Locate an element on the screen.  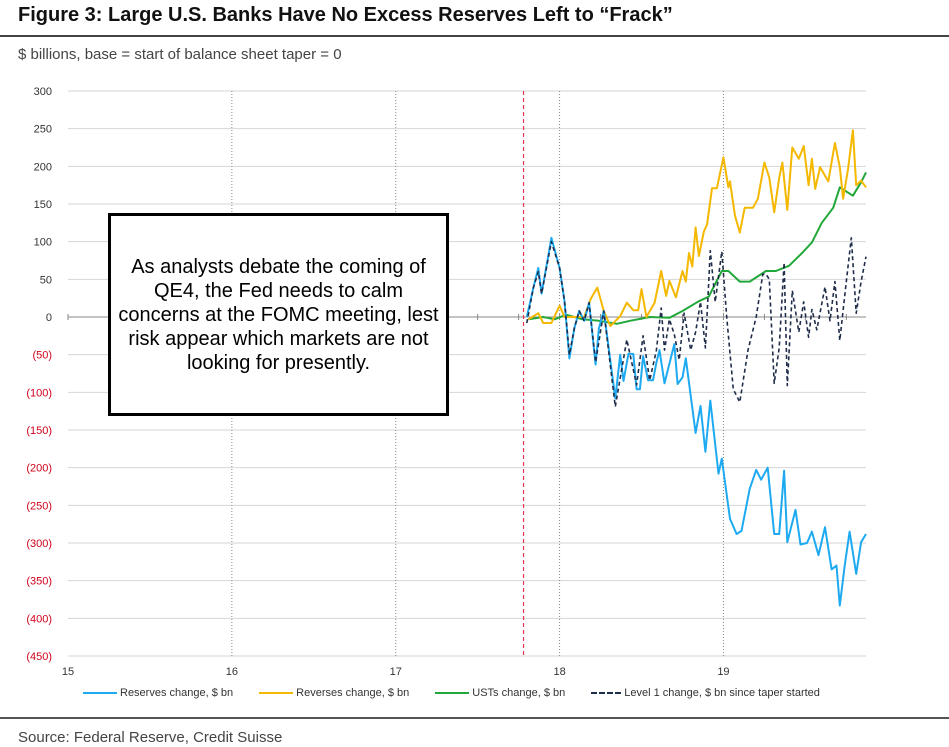
y-tick-label: (200) is located at coordinates (39, 469).